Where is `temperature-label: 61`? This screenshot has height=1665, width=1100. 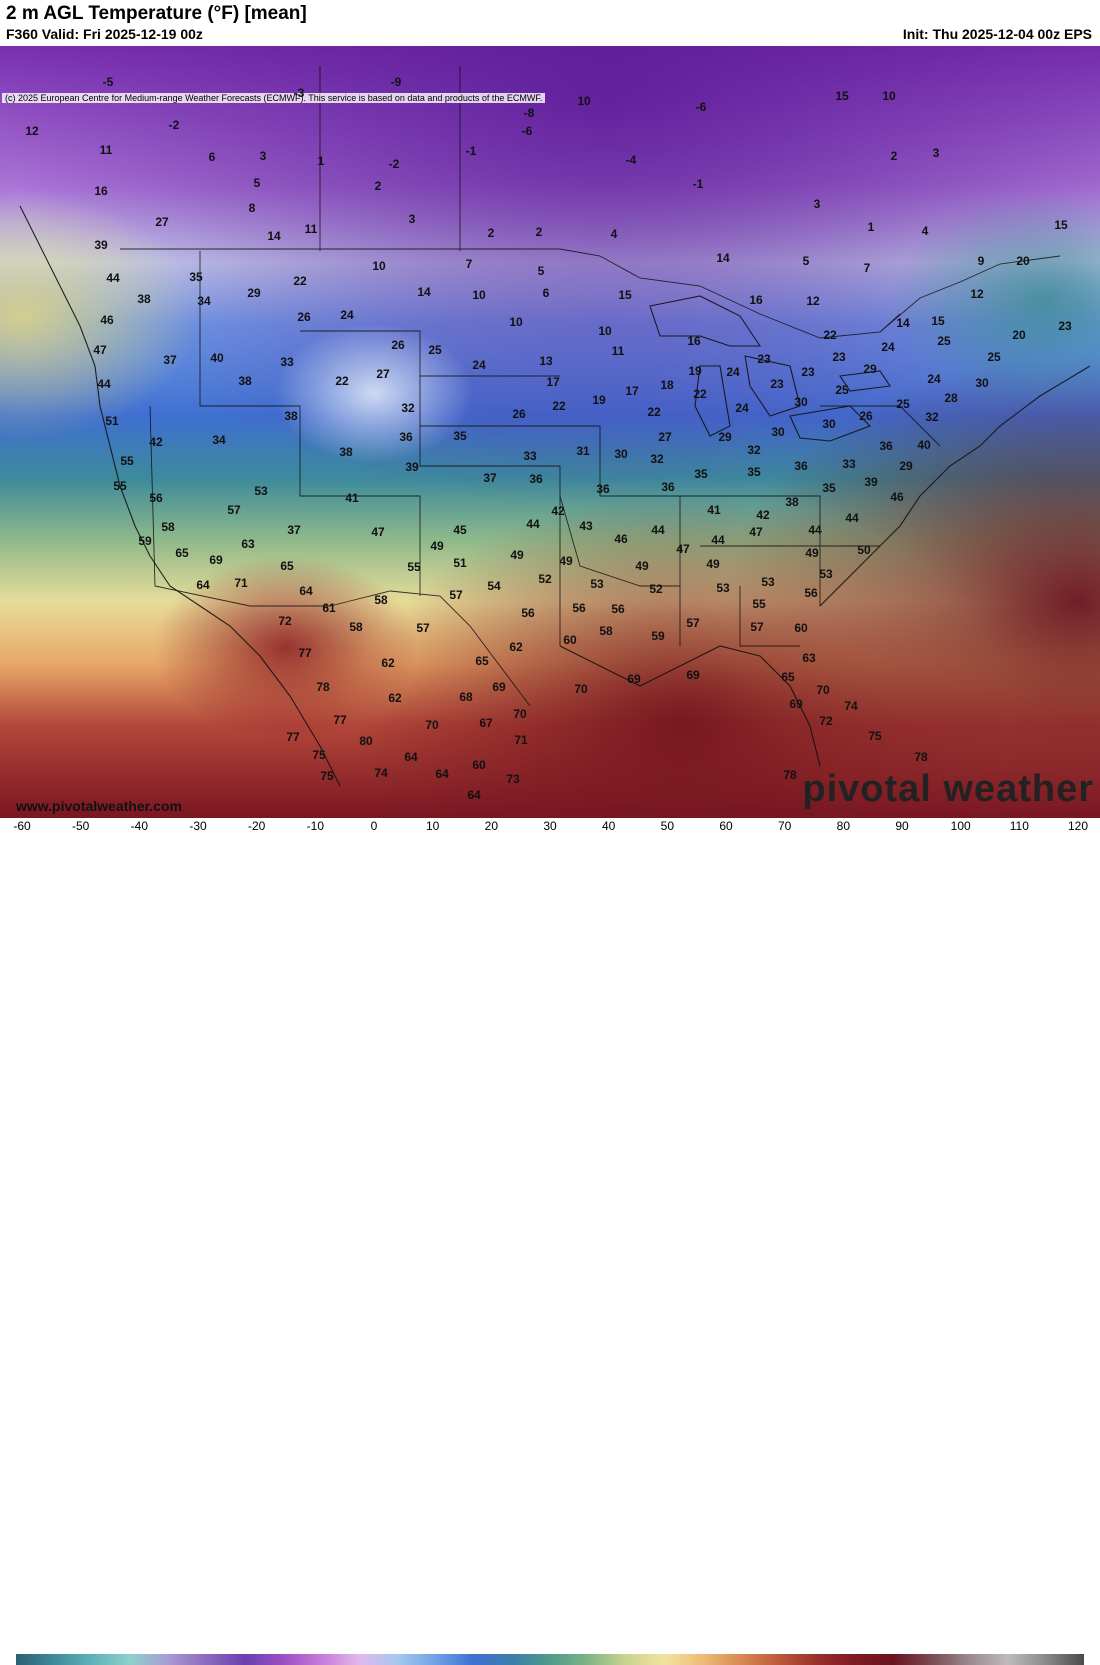 temperature-label: 61 is located at coordinates (329, 608).